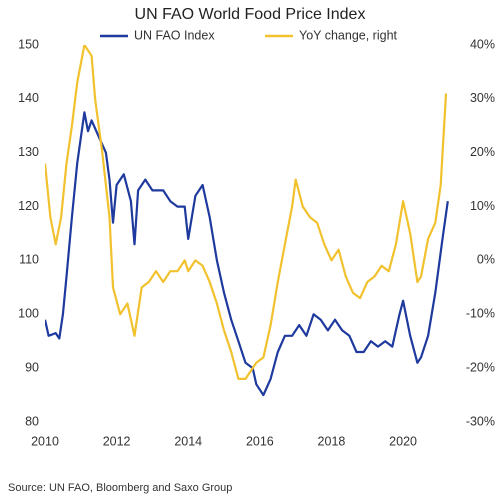 This screenshot has height=498, width=500. Describe the element at coordinates (348, 35) in the screenshot. I see `legend-label: YoY change, right` at that location.